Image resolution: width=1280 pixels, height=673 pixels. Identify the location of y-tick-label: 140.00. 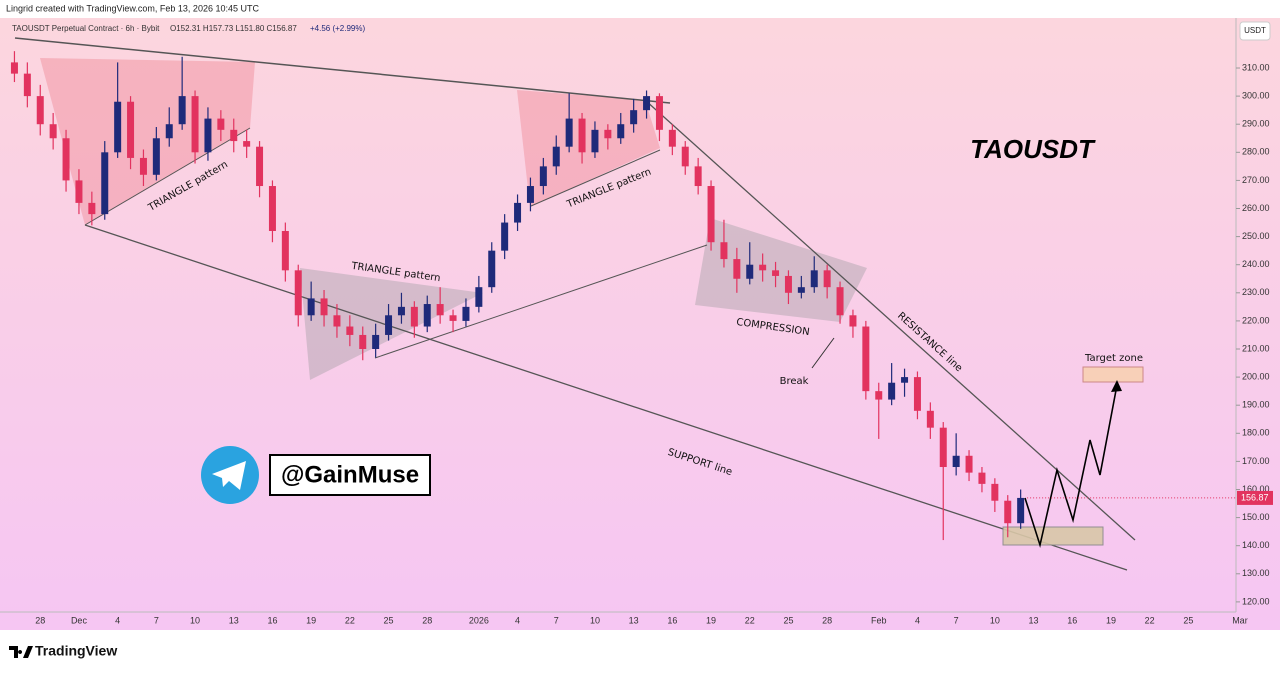
(1256, 545).